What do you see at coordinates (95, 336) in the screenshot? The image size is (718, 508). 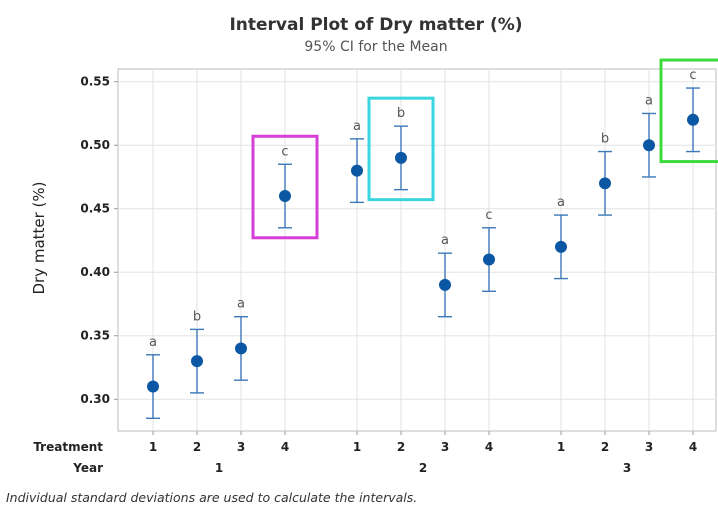 I see `y-tick-label: 0.35` at bounding box center [95, 336].